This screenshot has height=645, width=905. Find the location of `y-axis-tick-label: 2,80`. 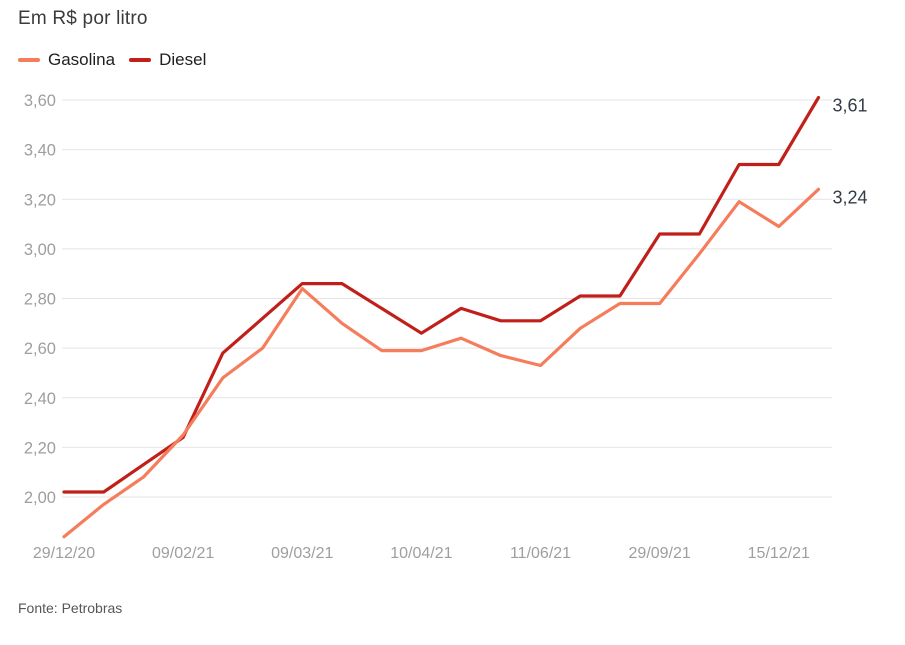

y-axis-tick-label: 2,80 is located at coordinates (40, 300).